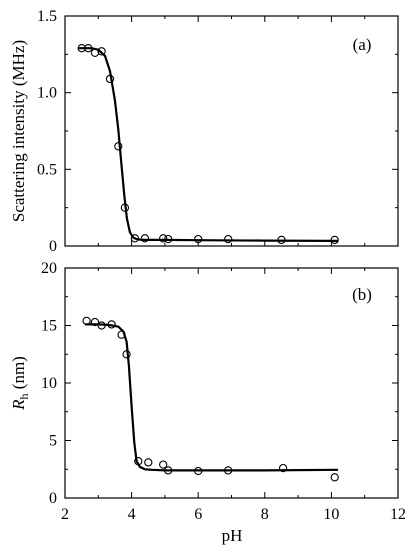 This screenshot has height=550, width=405. What do you see at coordinates (18, 131) in the screenshot?
I see `panel-a-y-axis-title: Scattering intensity (MHz)` at bounding box center [18, 131].